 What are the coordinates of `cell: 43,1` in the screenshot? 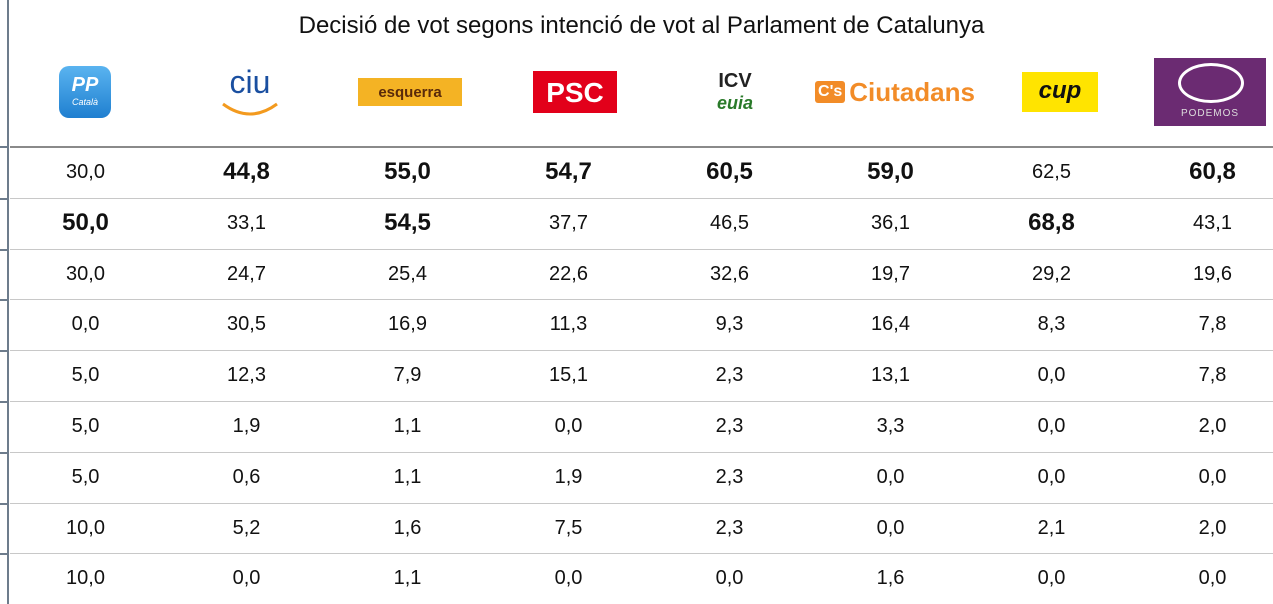 It's located at (1212, 222).